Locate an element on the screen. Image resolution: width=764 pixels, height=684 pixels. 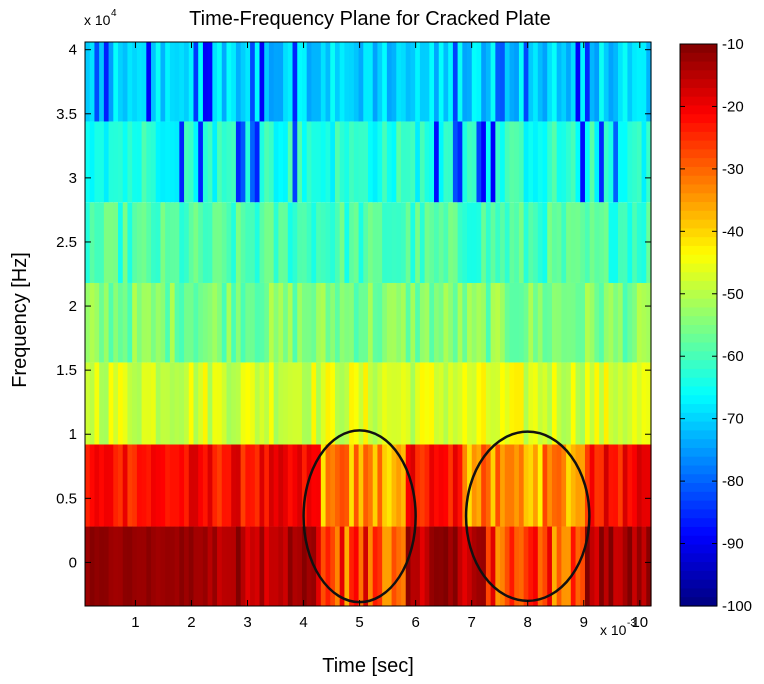
y-multiplier-exponent: 4 is located at coordinates (114, 13).